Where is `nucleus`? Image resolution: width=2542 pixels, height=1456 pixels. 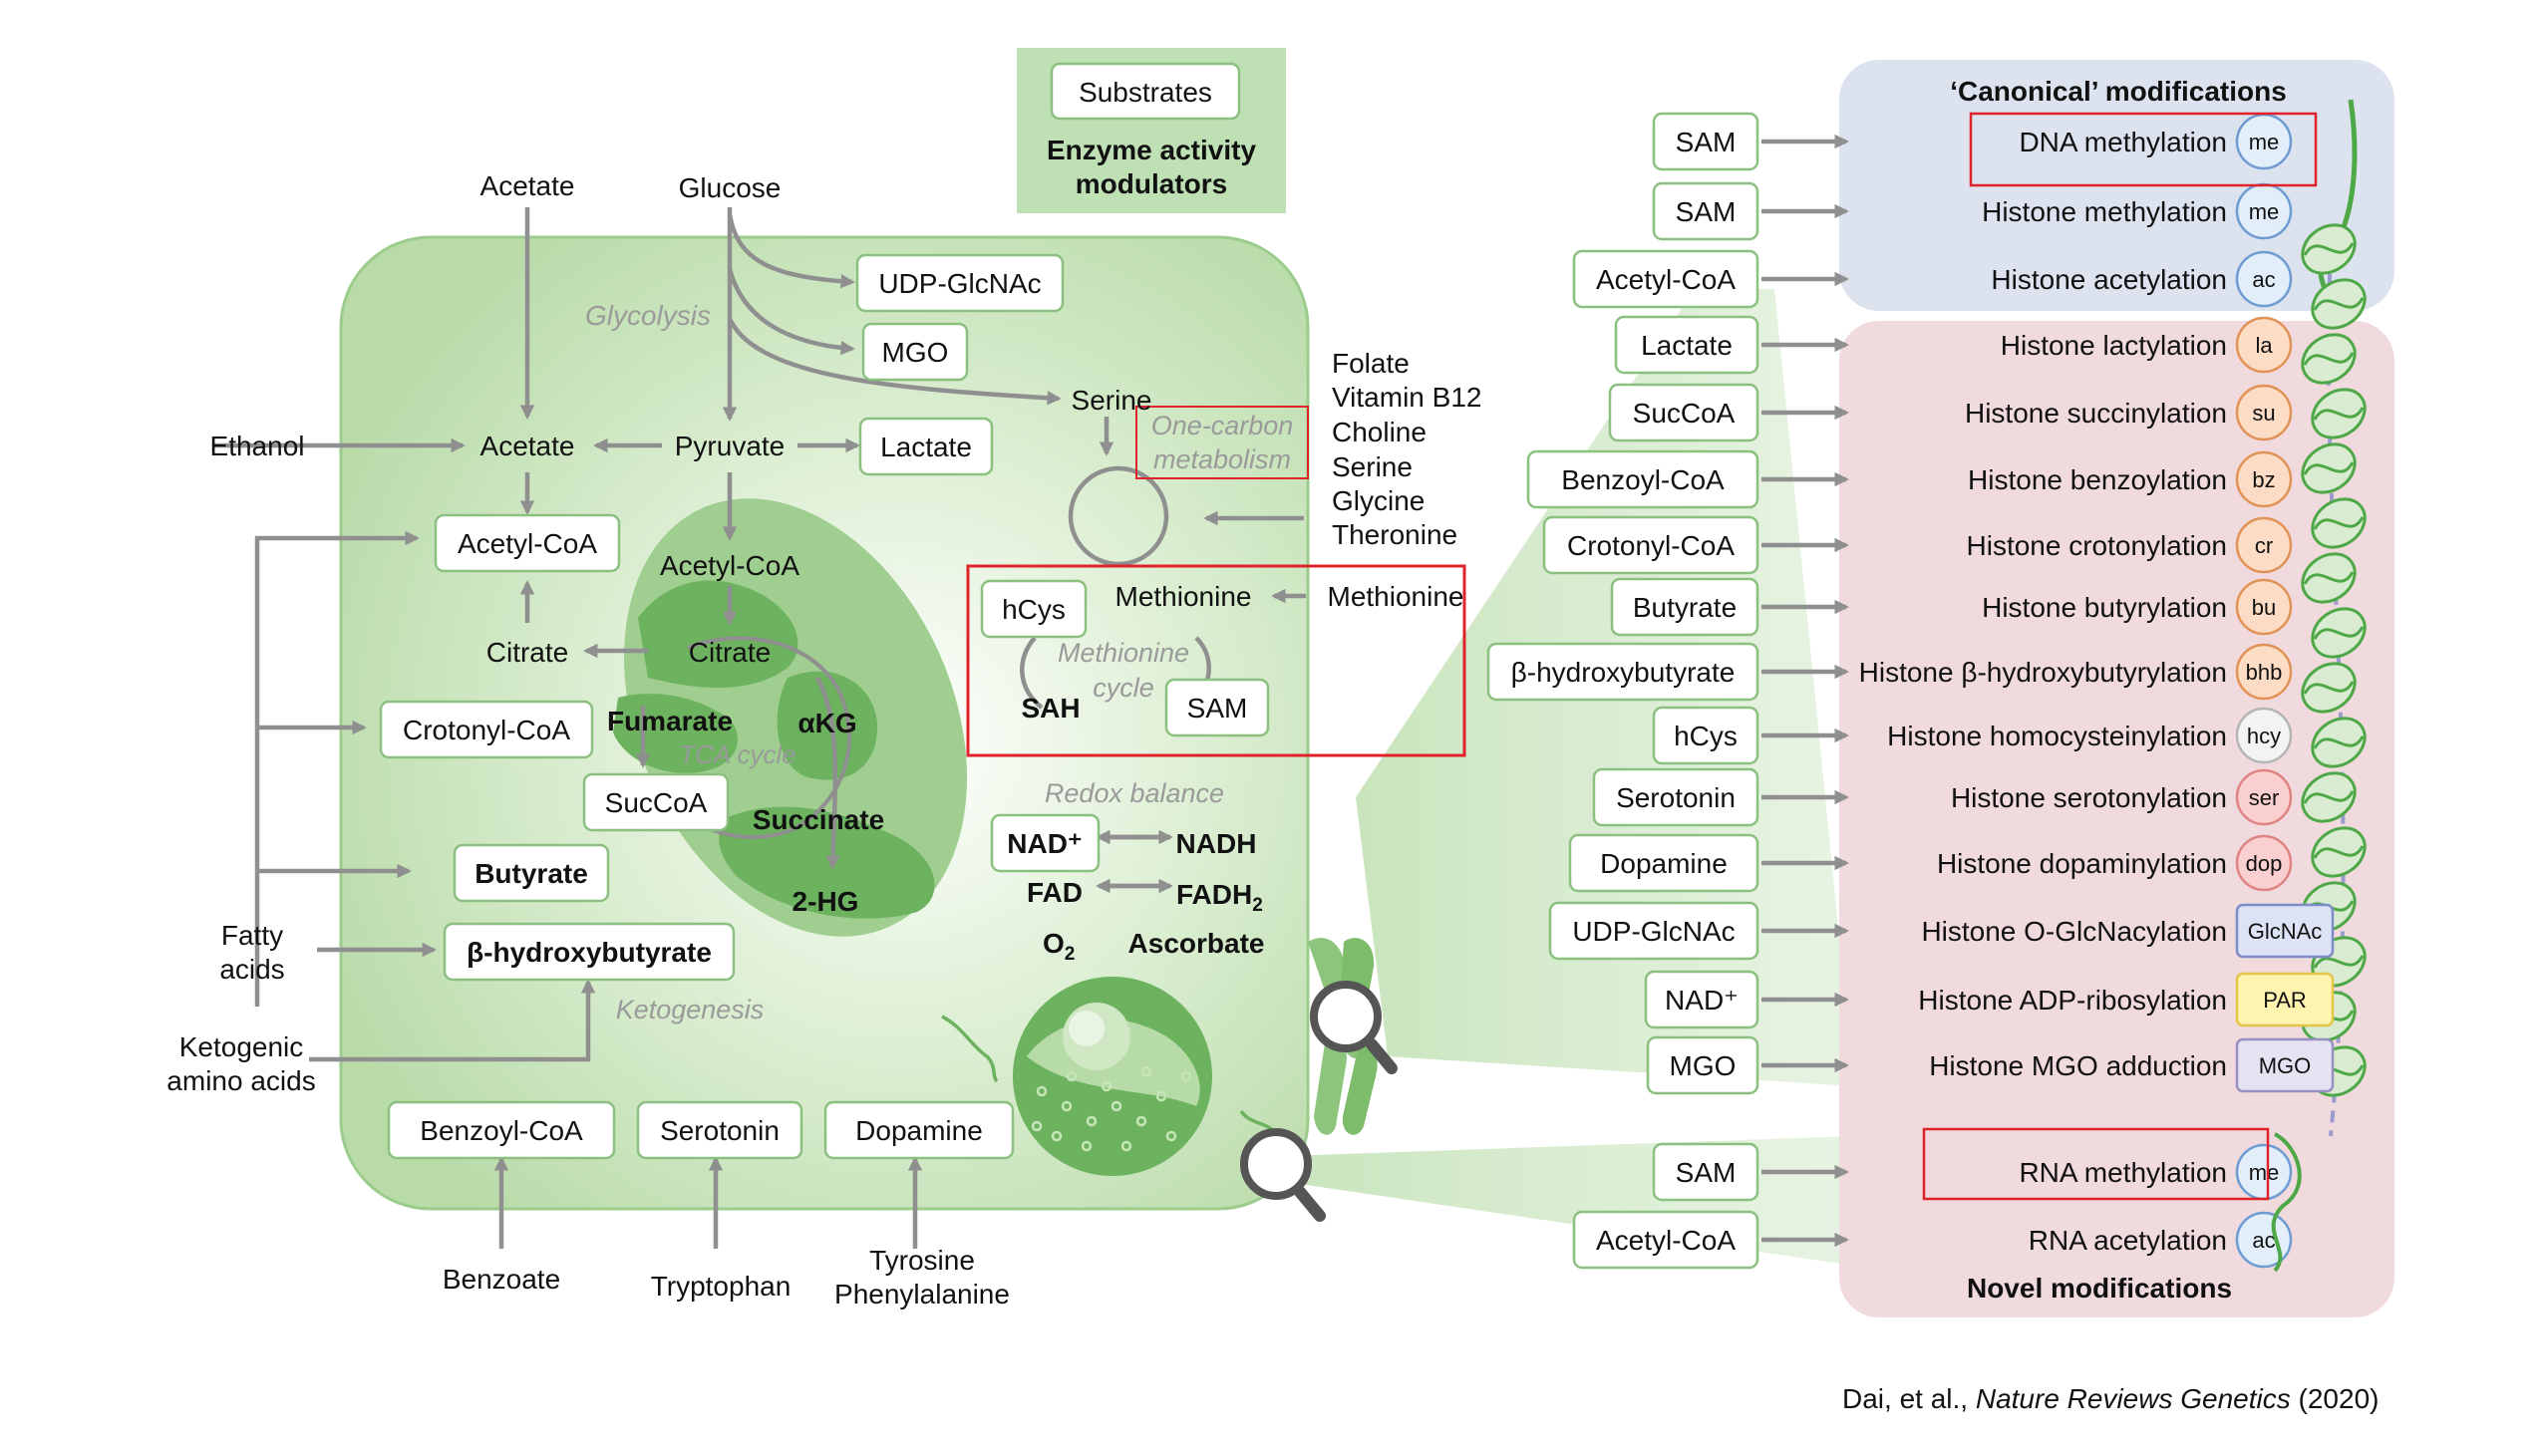
nucleus is located at coordinates (1112, 1077).